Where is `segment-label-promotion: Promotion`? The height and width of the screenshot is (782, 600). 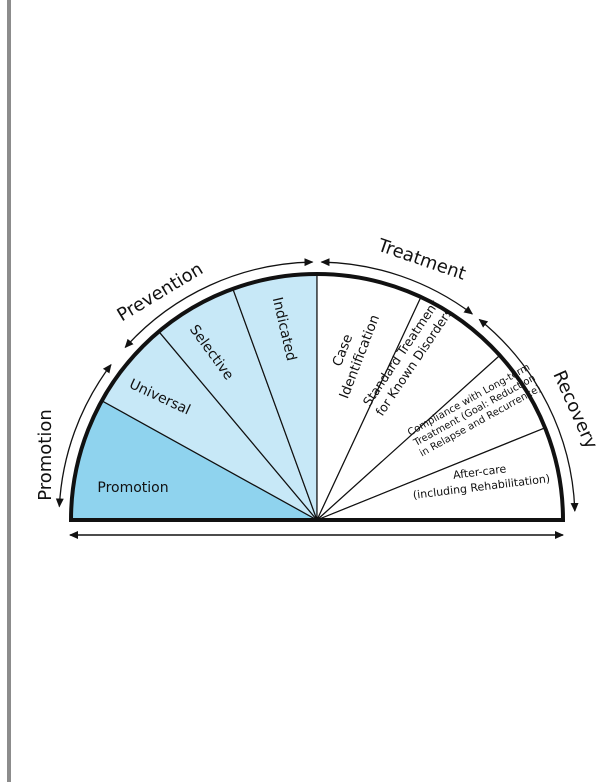
segment-label-promotion: Promotion is located at coordinates (132, 488).